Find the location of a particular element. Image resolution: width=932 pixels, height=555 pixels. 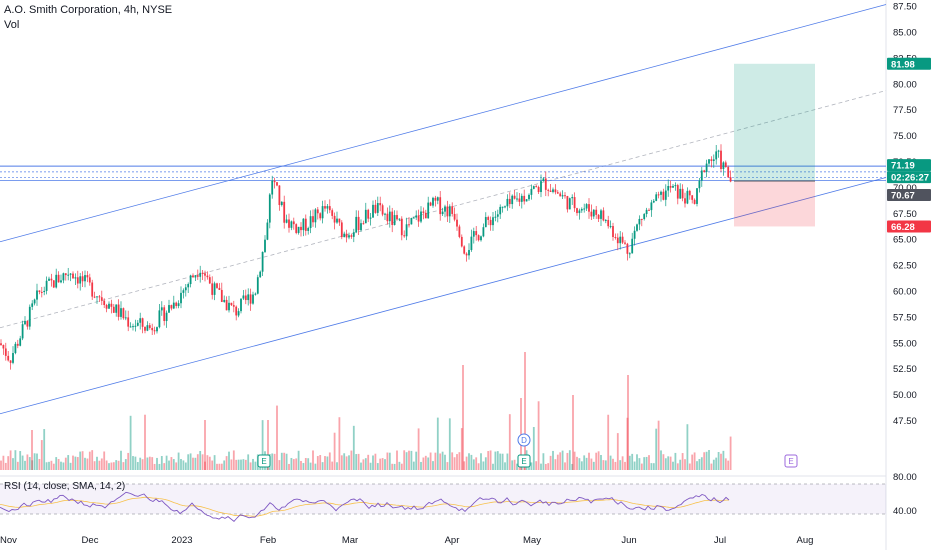

price-tick-label: 80.00 is located at coordinates (905, 84).